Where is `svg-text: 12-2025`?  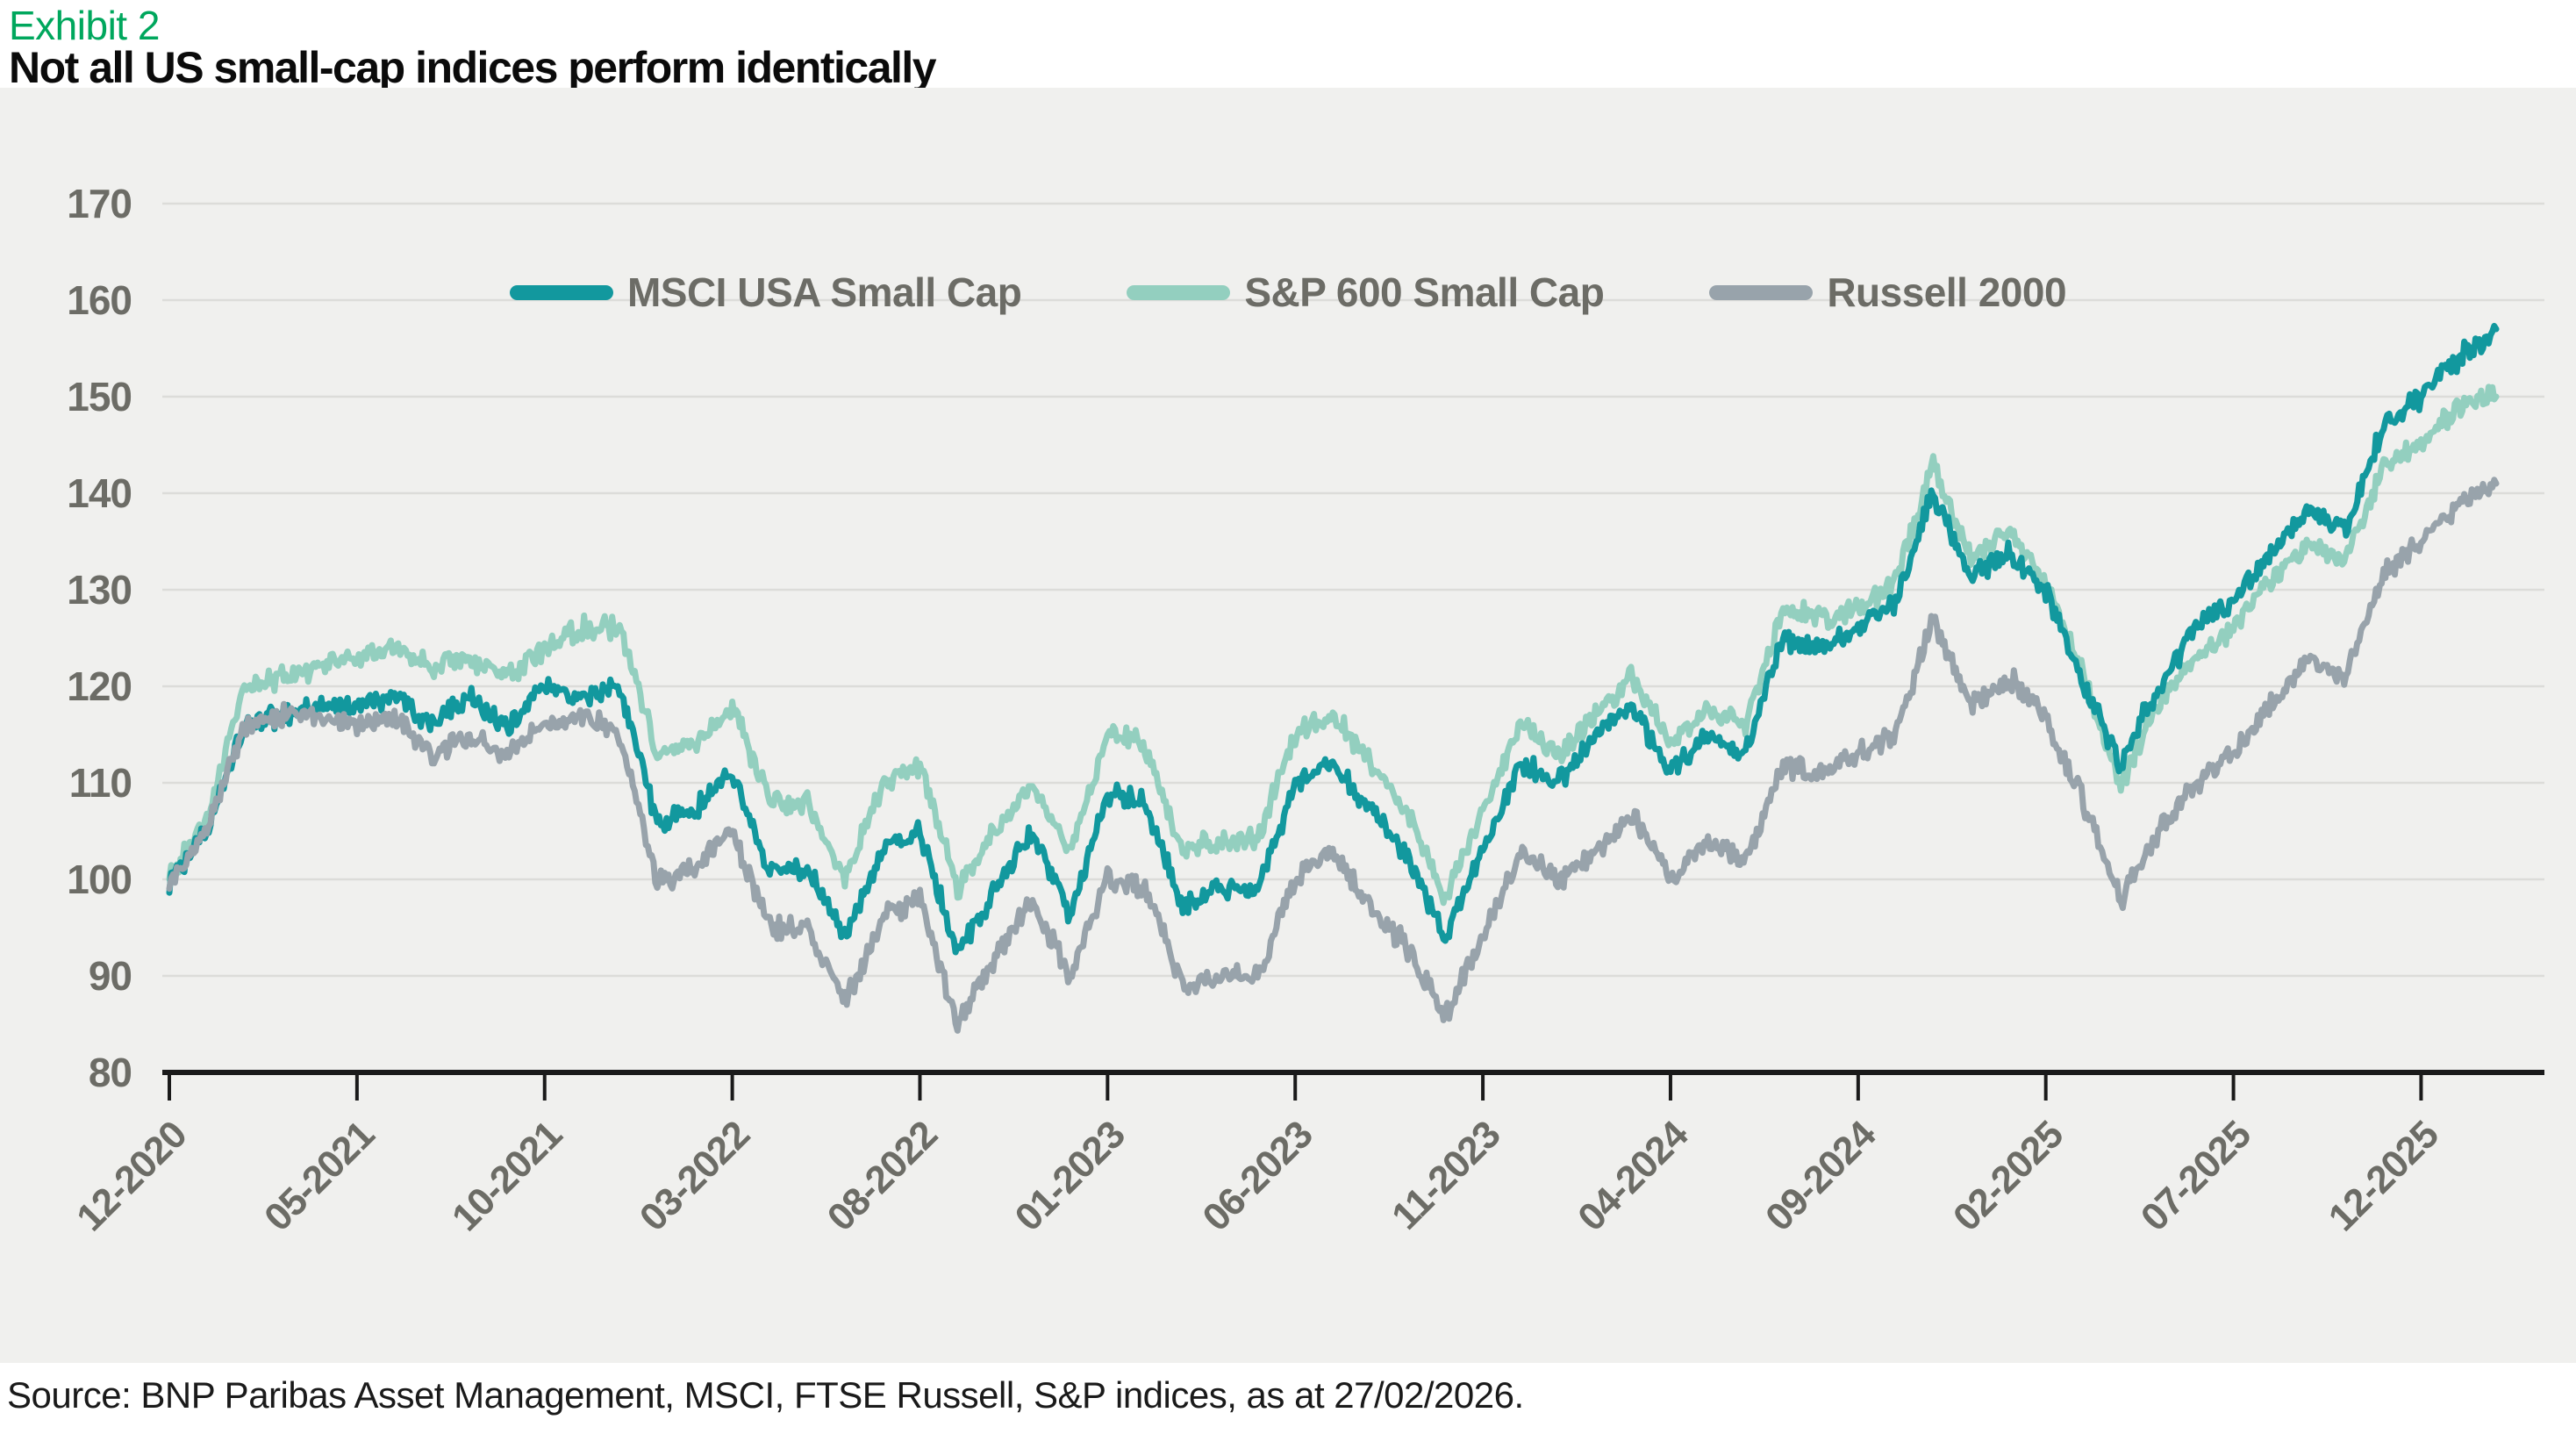 svg-text: 12-2025 is located at coordinates (2384, 1176).